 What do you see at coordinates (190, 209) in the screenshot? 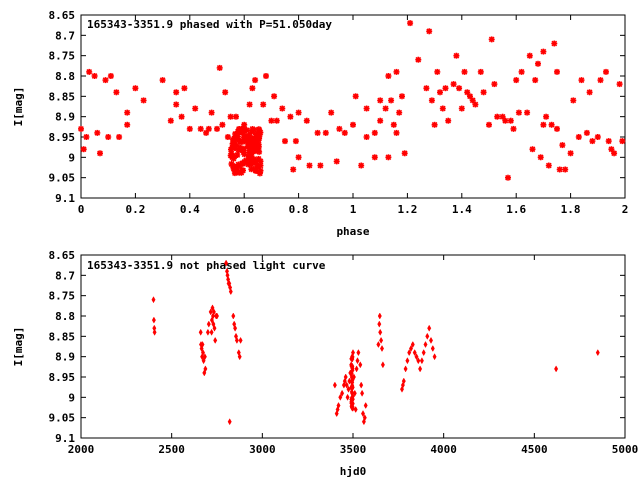
I see `x-tick-label: 0.4` at bounding box center [190, 209].